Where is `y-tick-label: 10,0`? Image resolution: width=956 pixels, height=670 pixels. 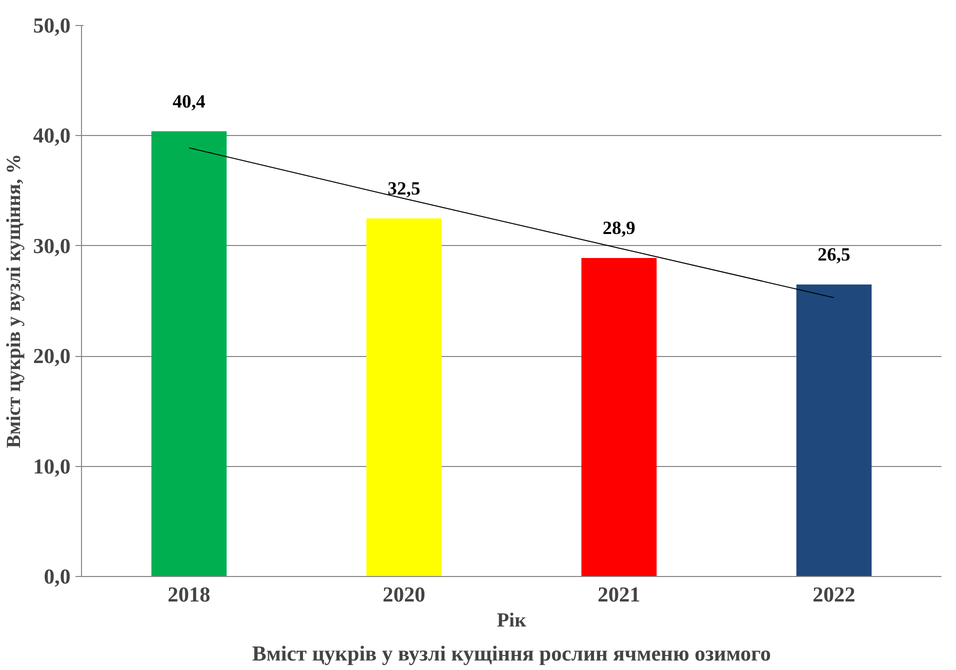 y-tick-label: 10,0 is located at coordinates (52, 466).